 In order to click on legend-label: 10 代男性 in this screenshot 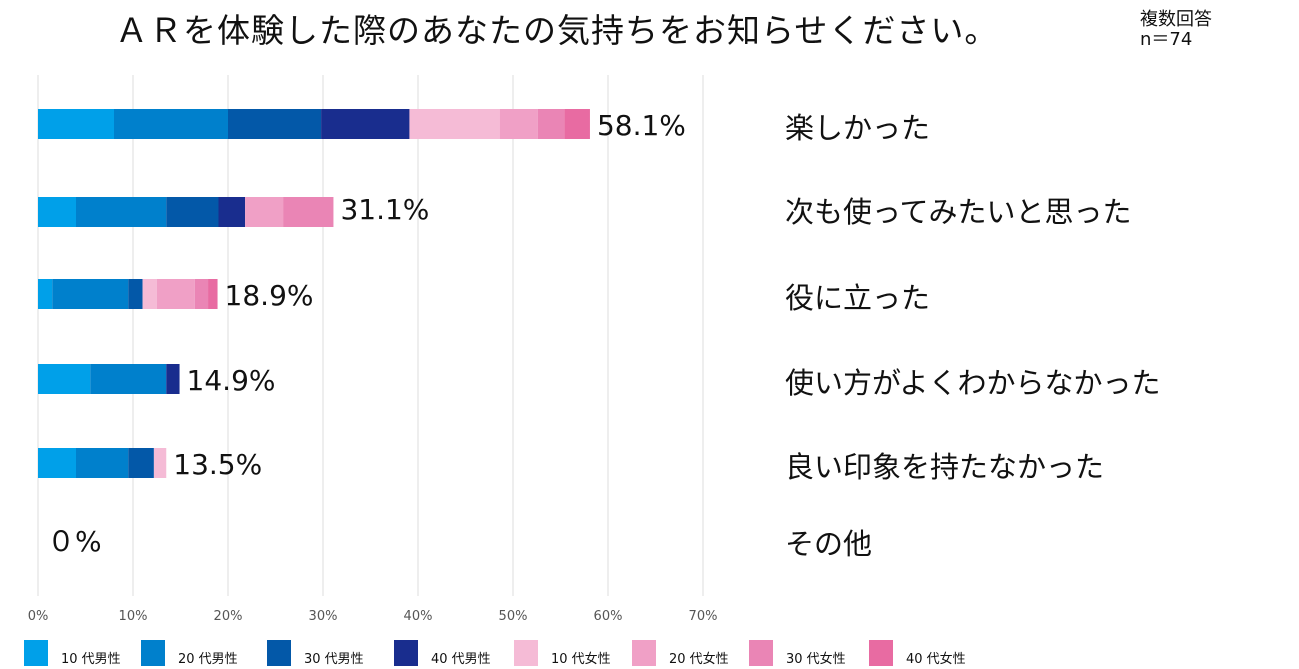, I will do `click(91, 659)`.